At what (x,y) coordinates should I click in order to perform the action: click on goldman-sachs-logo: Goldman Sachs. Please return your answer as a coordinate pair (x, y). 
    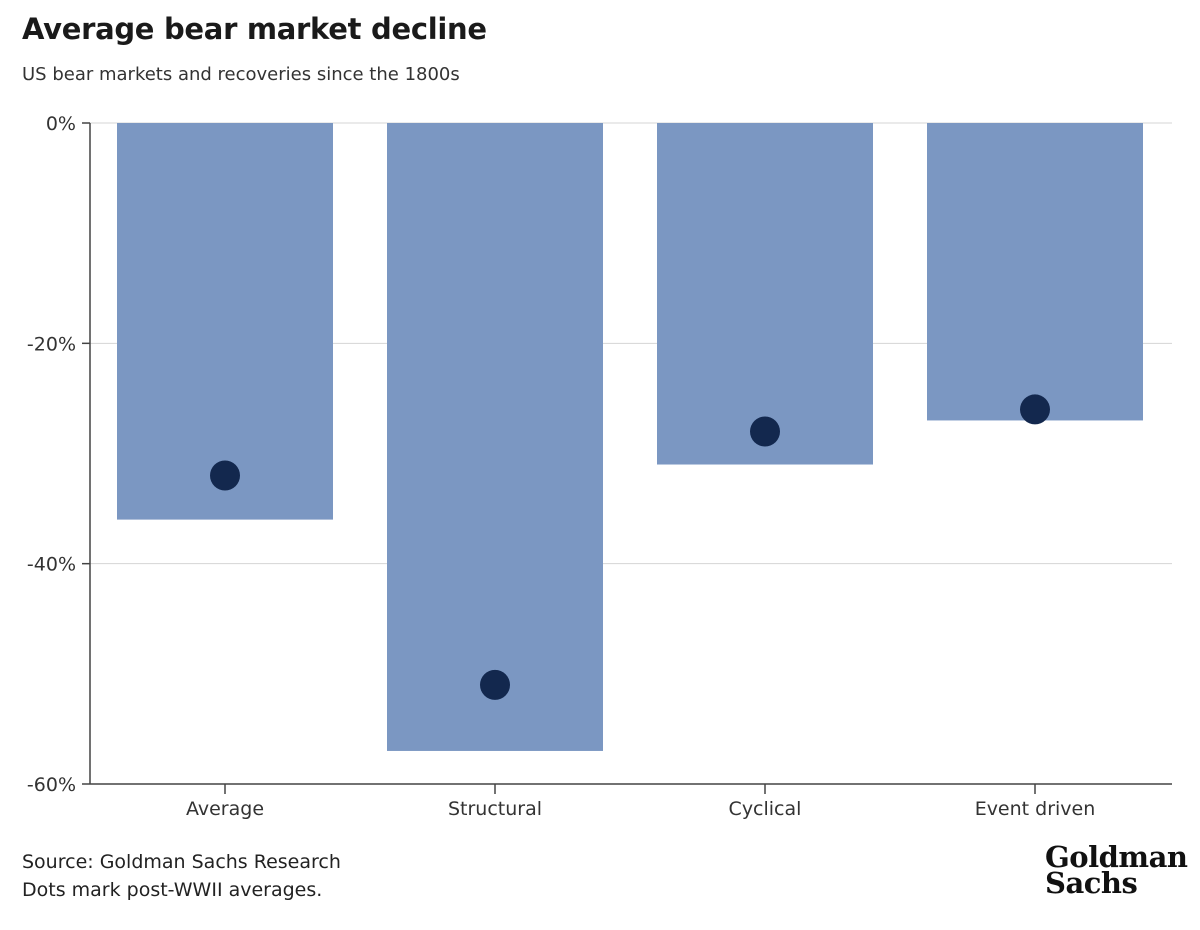
    Looking at the image, I should click on (1116, 870).